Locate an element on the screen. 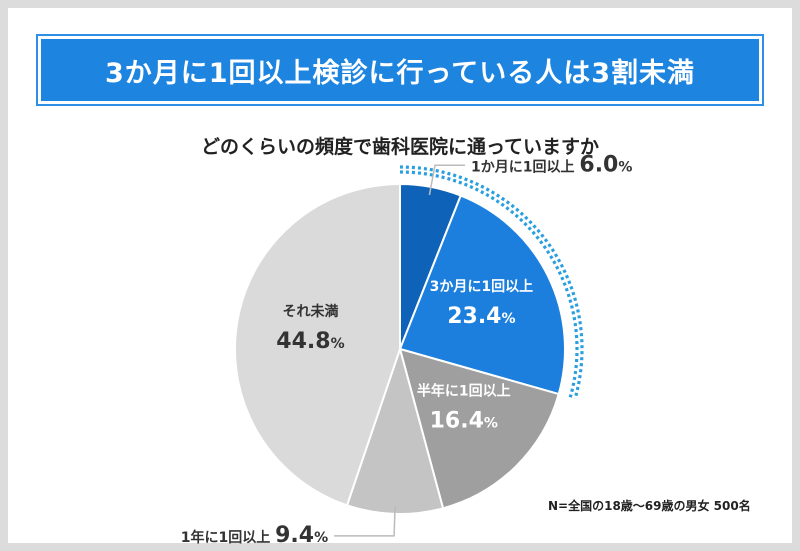 The width and height of the screenshot is (800, 551). slice-label-4: 1年に1回以上 9.4% is located at coordinates (254, 535).